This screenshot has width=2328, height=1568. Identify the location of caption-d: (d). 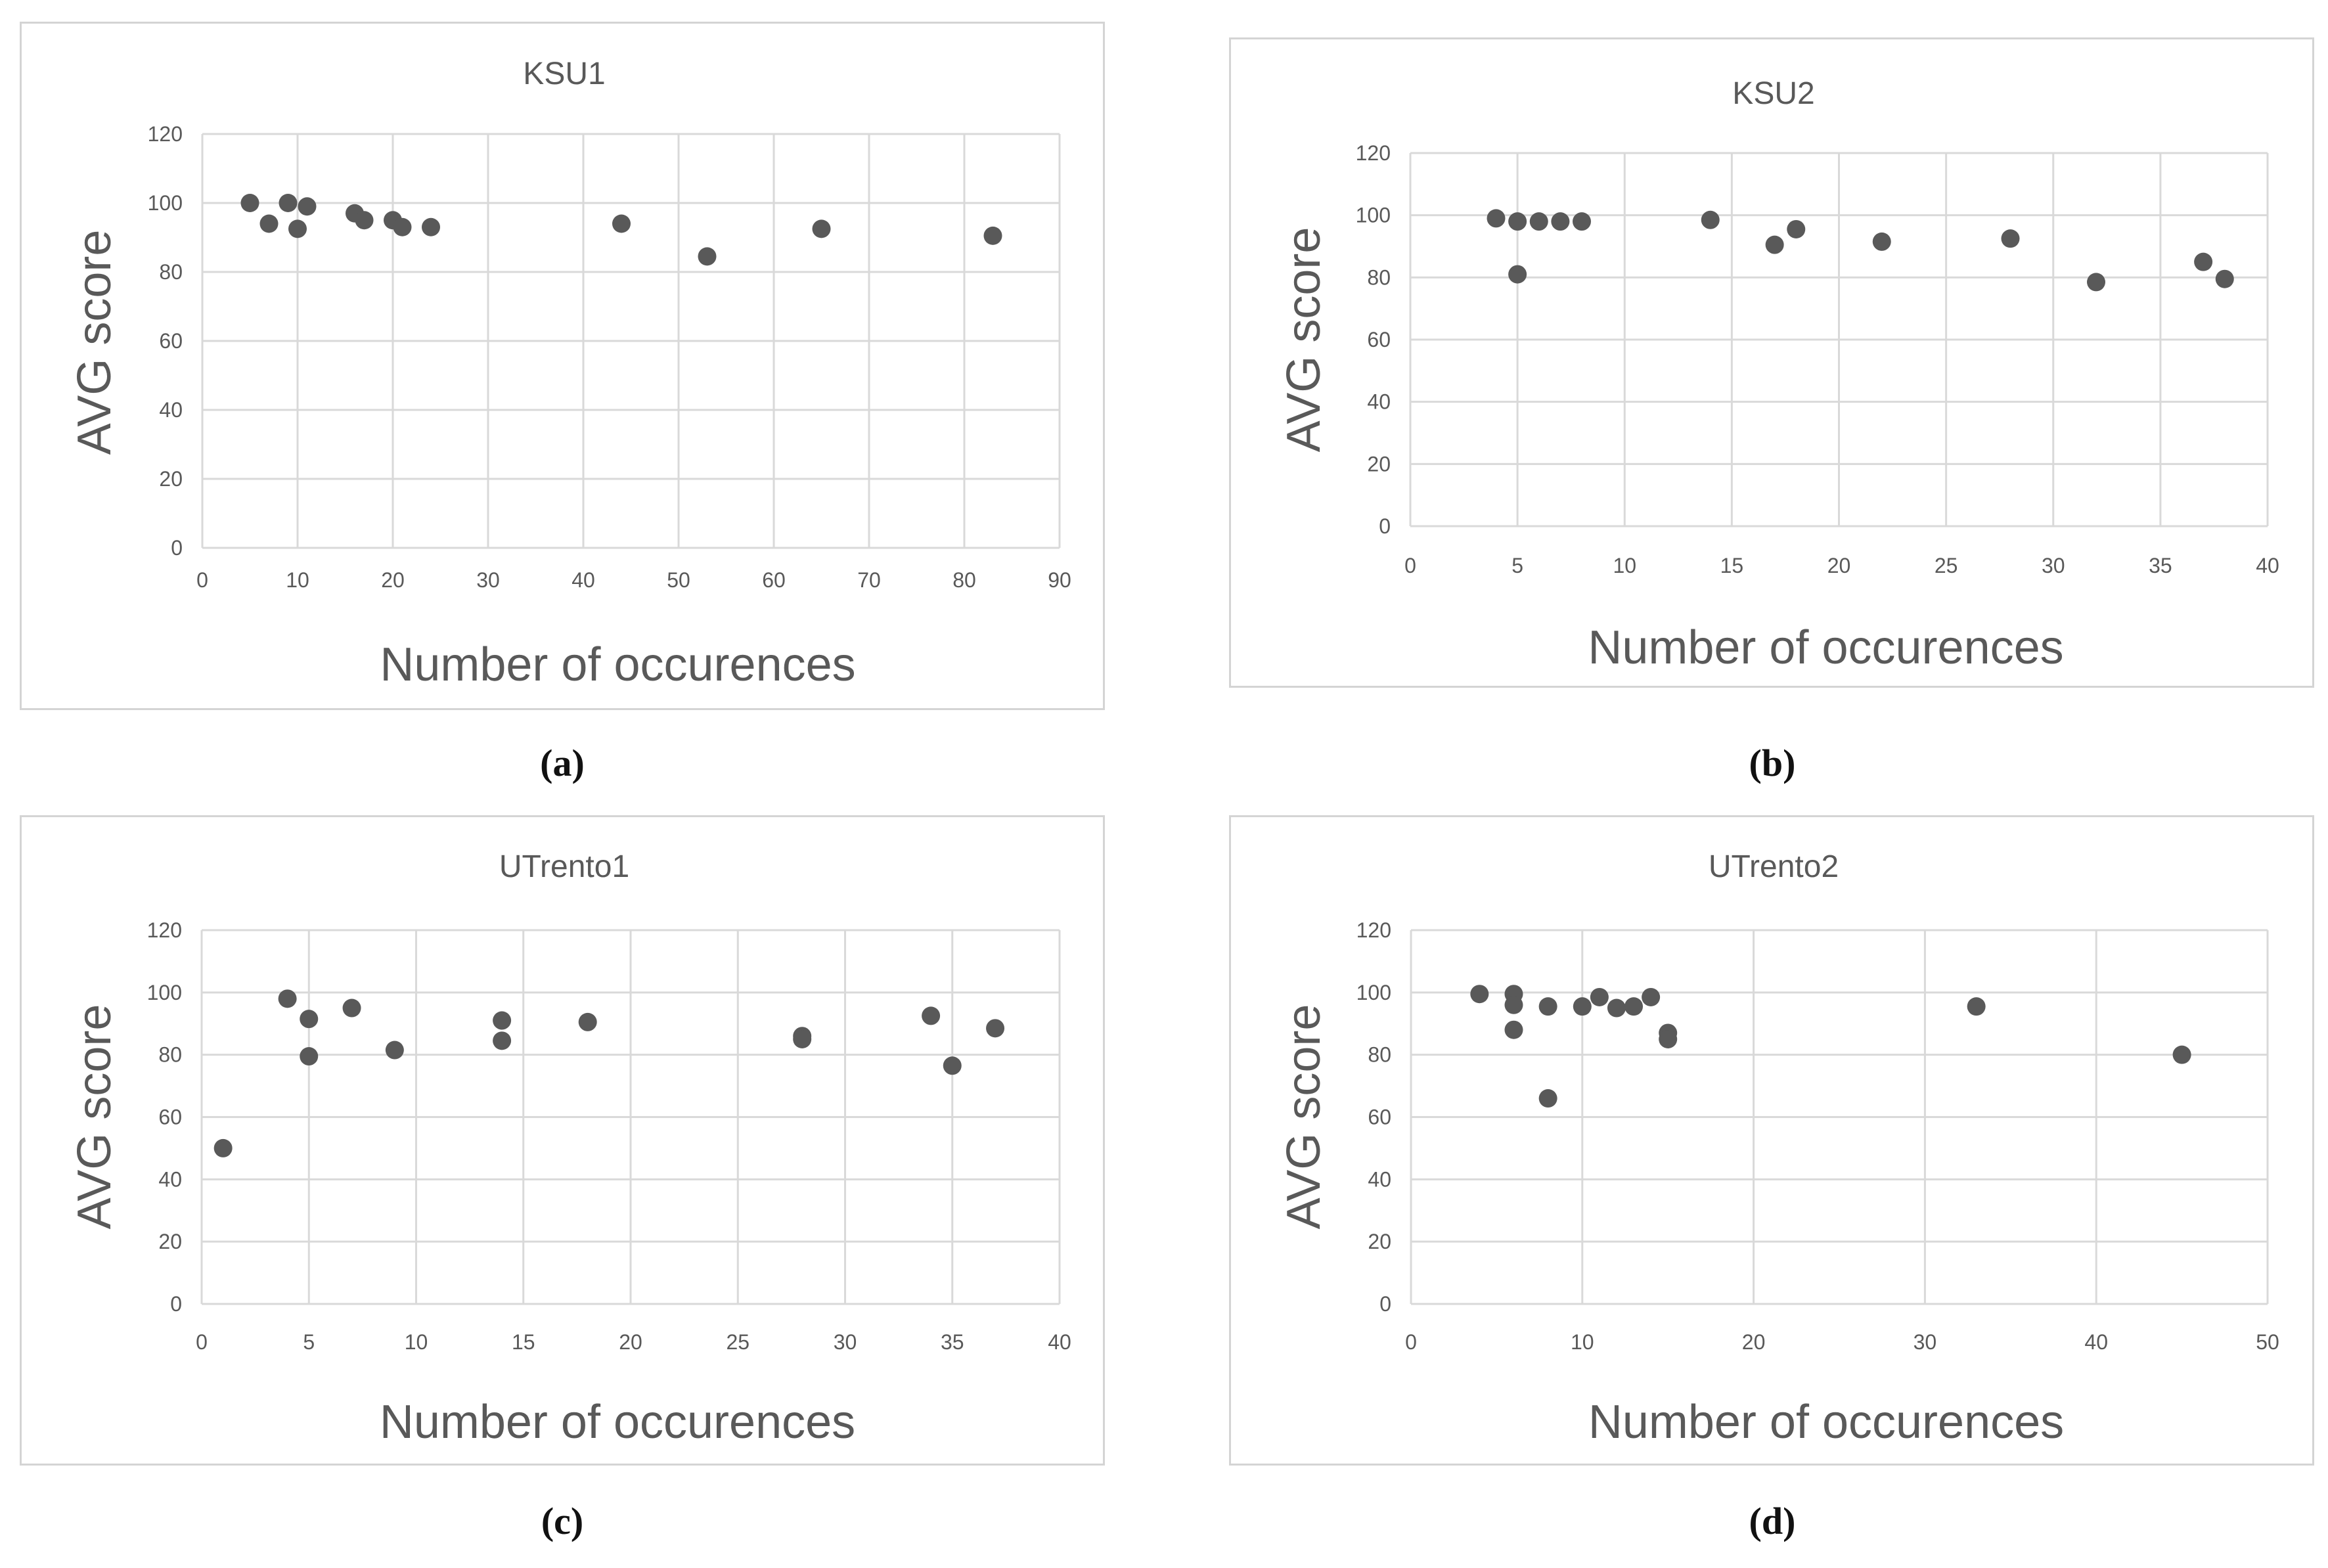
(1772, 1521).